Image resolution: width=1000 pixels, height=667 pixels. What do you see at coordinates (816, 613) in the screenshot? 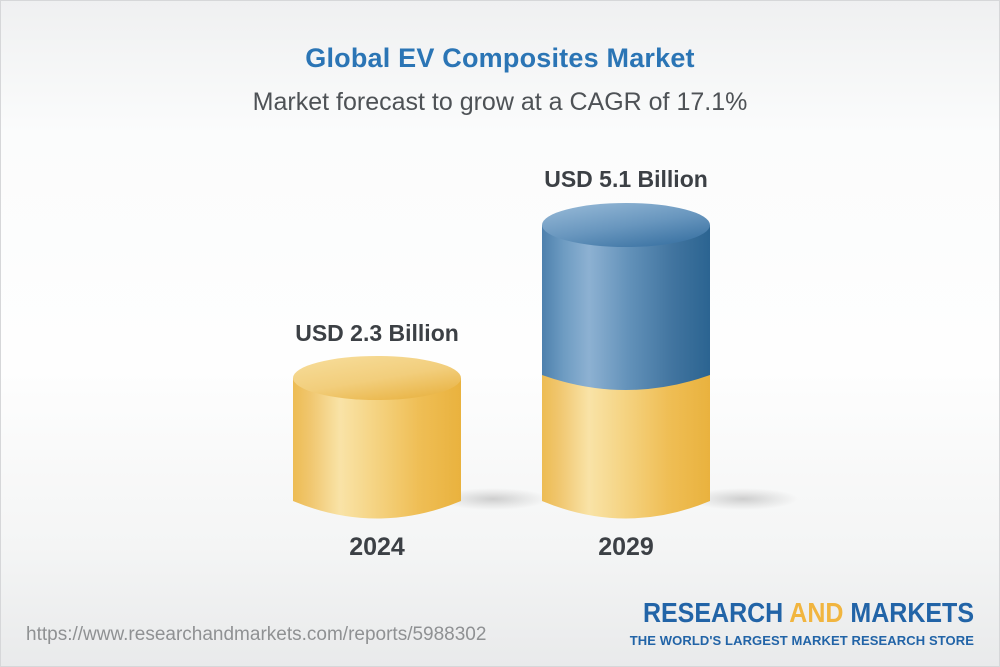
I see `logo-word-and: AND` at bounding box center [816, 613].